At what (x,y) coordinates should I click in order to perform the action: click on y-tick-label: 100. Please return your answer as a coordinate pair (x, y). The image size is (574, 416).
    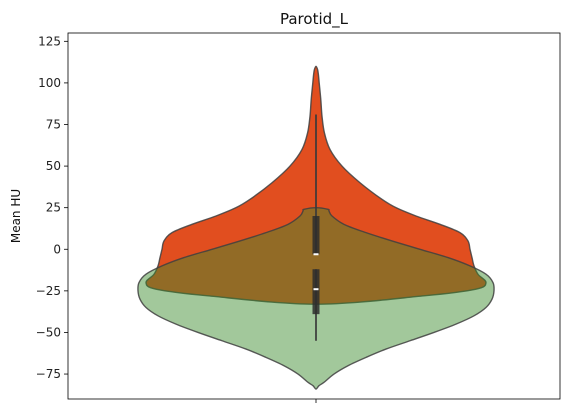
    Looking at the image, I should click on (49, 83).